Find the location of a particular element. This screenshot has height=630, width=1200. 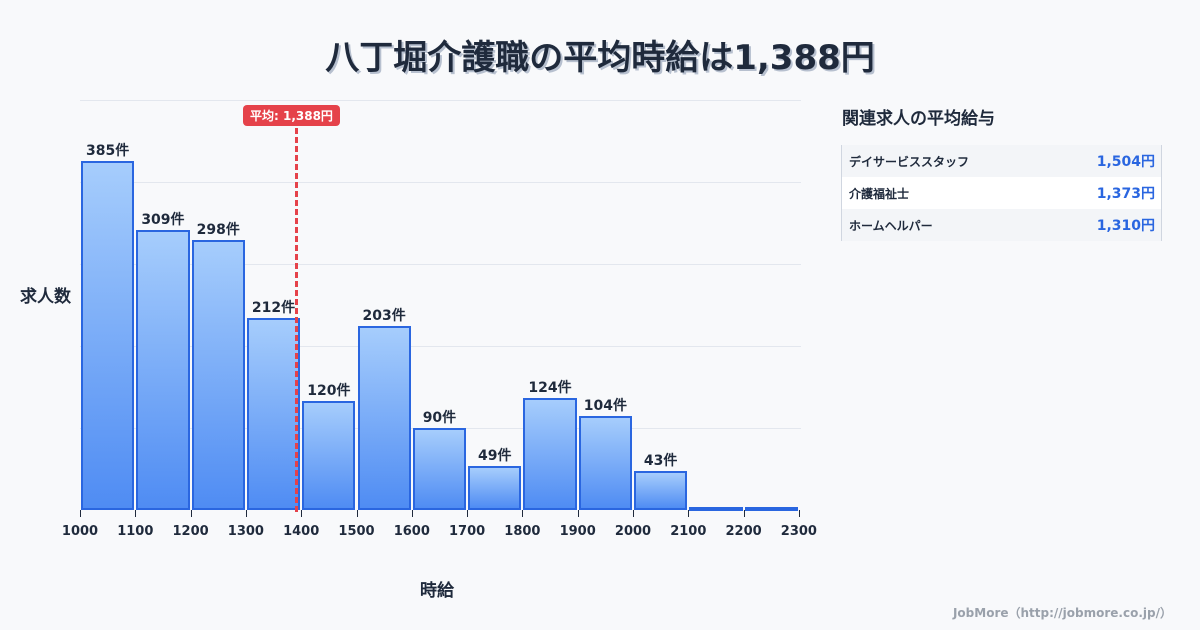

related-job-row: ホームヘルパー 1,310円 is located at coordinates (1001, 225).